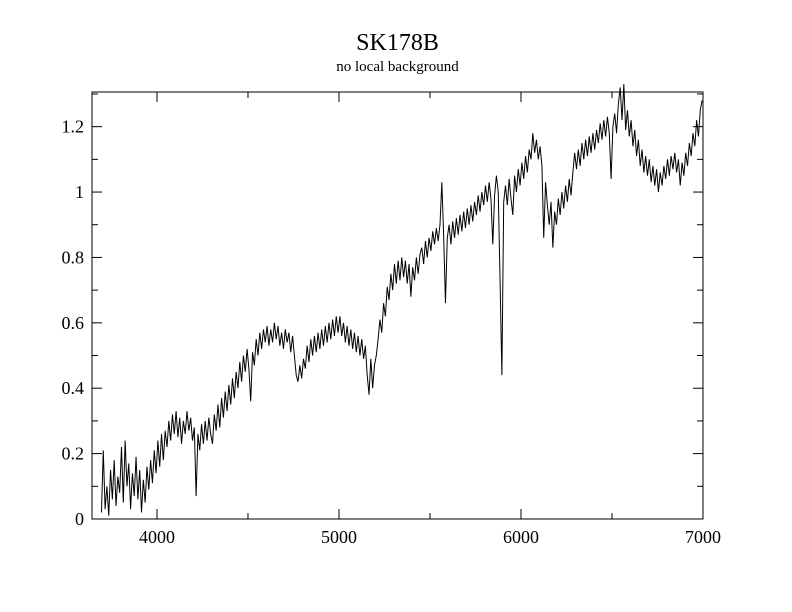  I want to click on y-tick-label: 0, so click(79, 519).